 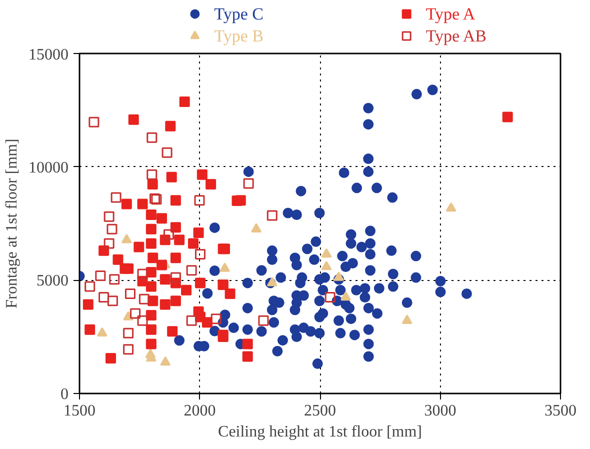 What do you see at coordinates (48, 55) in the screenshot?
I see `y-tick-label: 15000` at bounding box center [48, 55].